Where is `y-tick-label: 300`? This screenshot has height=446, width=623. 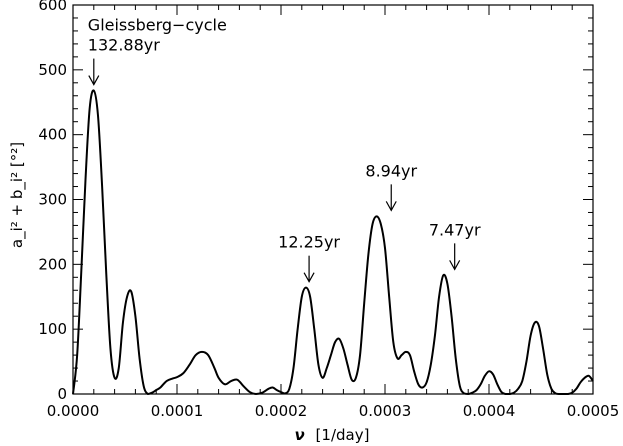
y-tick-label: 300 is located at coordinates (52, 200).